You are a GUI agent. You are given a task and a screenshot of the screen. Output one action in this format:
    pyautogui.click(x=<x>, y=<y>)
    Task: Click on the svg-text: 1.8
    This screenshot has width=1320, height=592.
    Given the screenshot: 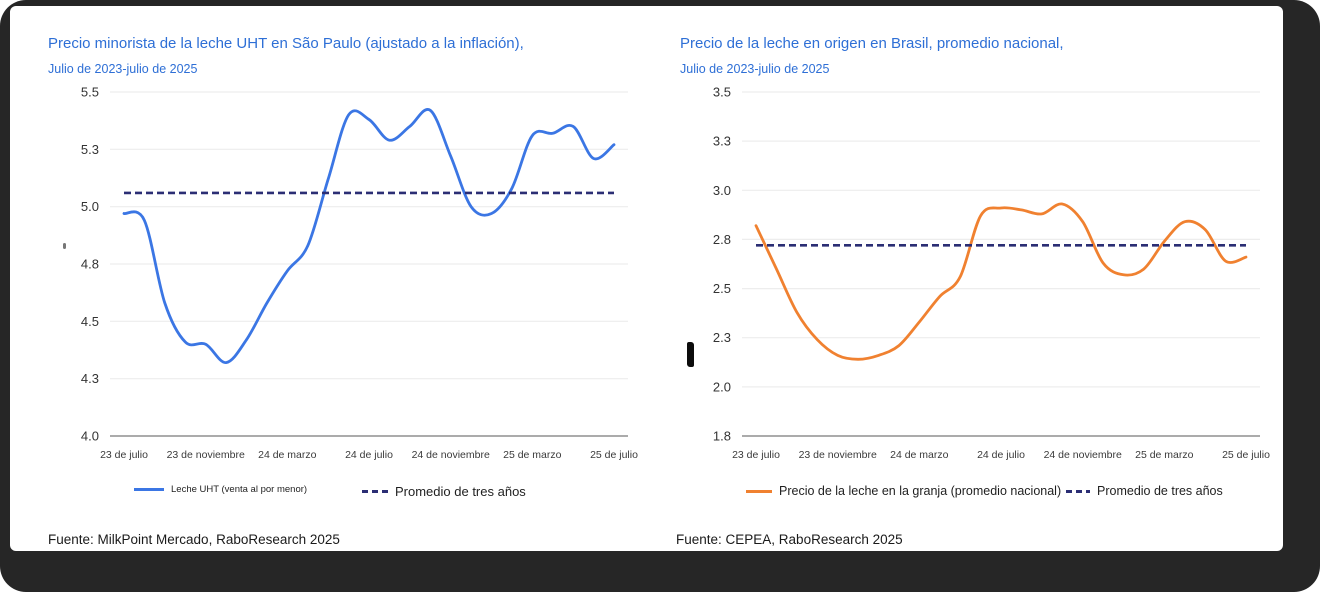 What is the action you would take?
    pyautogui.click(x=722, y=436)
    